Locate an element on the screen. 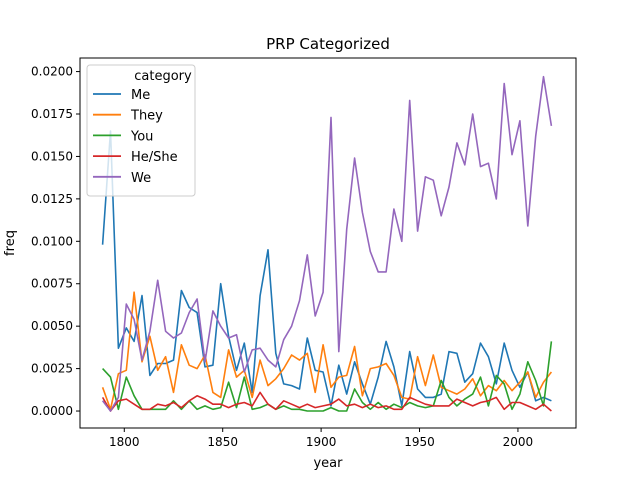  y-tick-label: 0.0000 is located at coordinates (52, 411).